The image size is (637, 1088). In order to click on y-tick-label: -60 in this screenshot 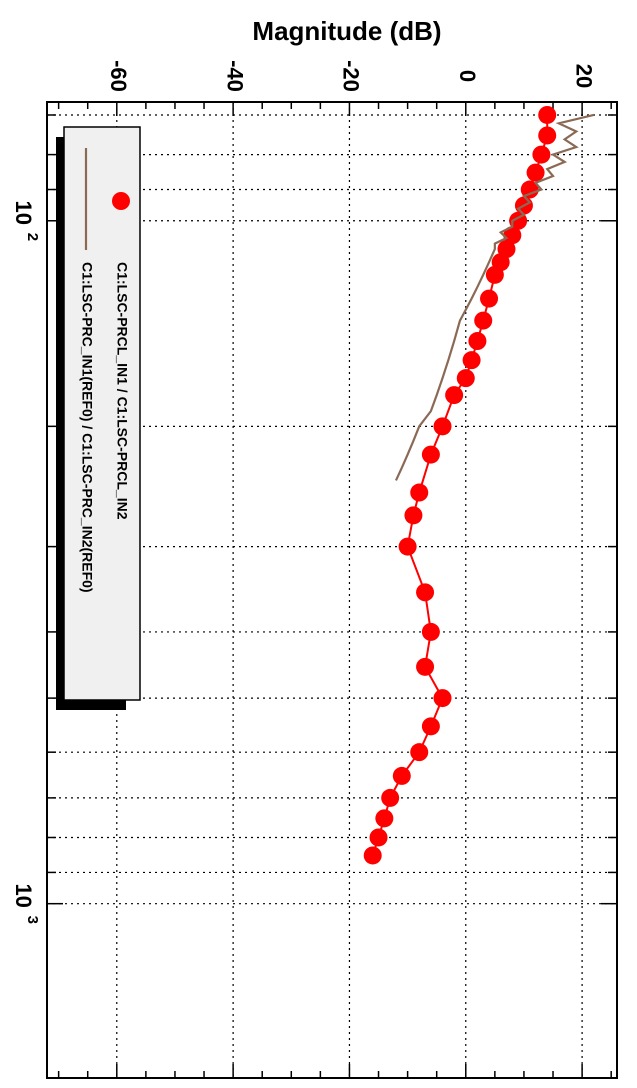, I will do `click(118, 76)`.